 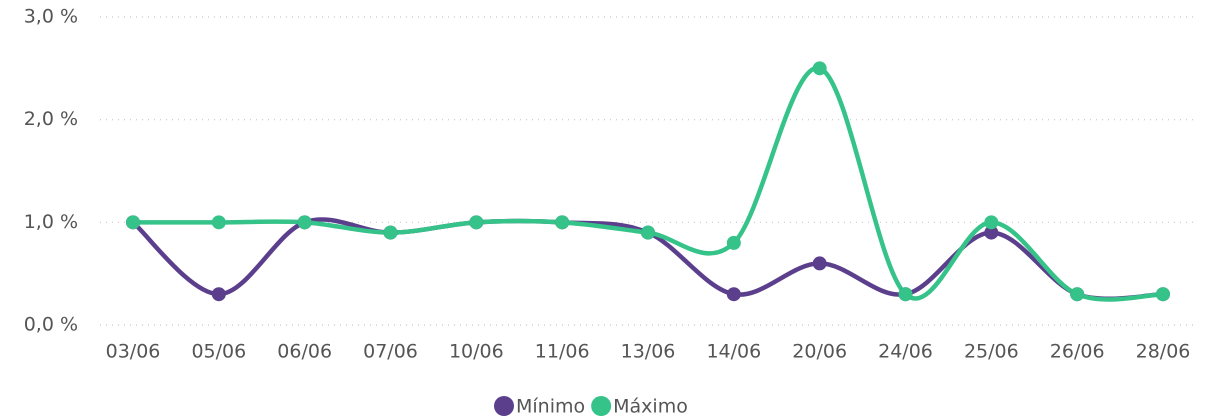 I want to click on x-tick-label: 24/06, so click(x=905, y=352).